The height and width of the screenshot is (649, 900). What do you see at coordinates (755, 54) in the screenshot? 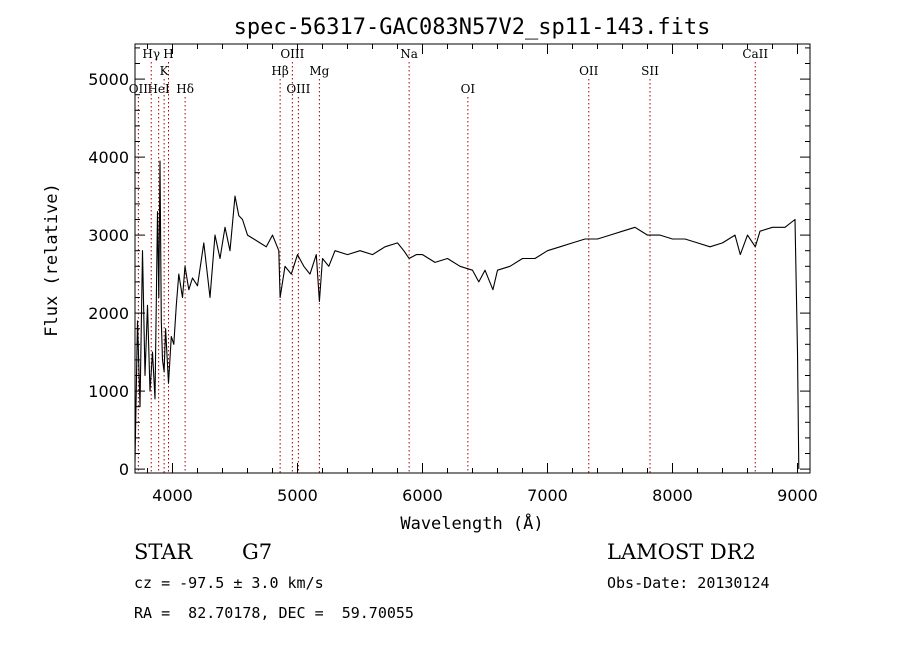
I see `spectral-line-label: CaII` at bounding box center [755, 54].